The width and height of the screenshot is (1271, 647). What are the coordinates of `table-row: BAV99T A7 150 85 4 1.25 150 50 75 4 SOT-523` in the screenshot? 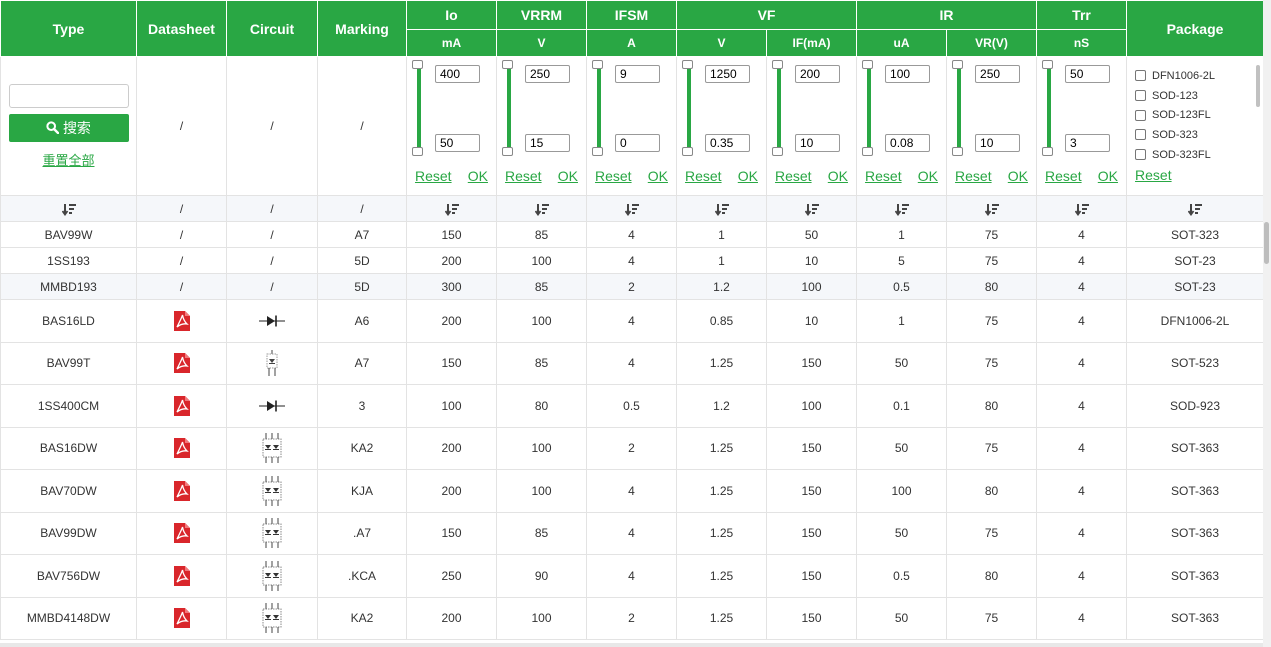 It's located at (631, 363).